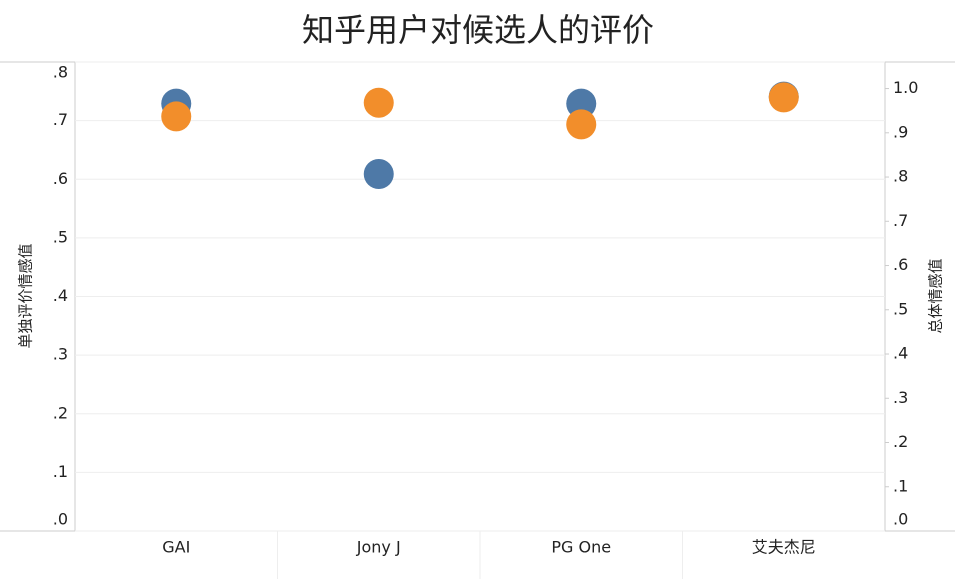 Image resolution: width=955 pixels, height=583 pixels. What do you see at coordinates (900, 485) in the screenshot?
I see `y2-tick-label: .1` at bounding box center [900, 485].